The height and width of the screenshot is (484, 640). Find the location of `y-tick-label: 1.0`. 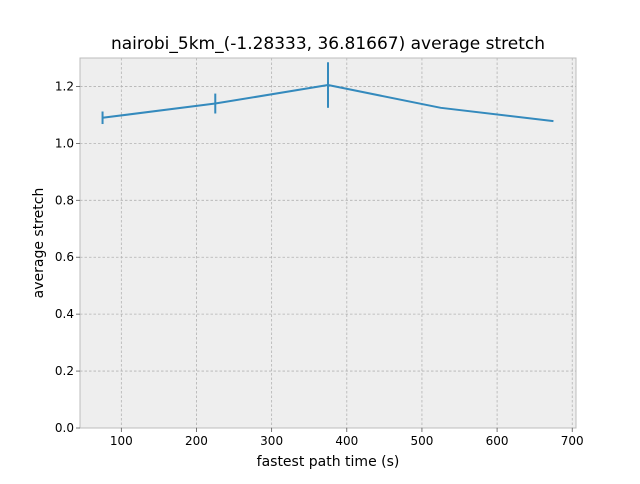

y-tick-label: 1.0 is located at coordinates (64, 143).